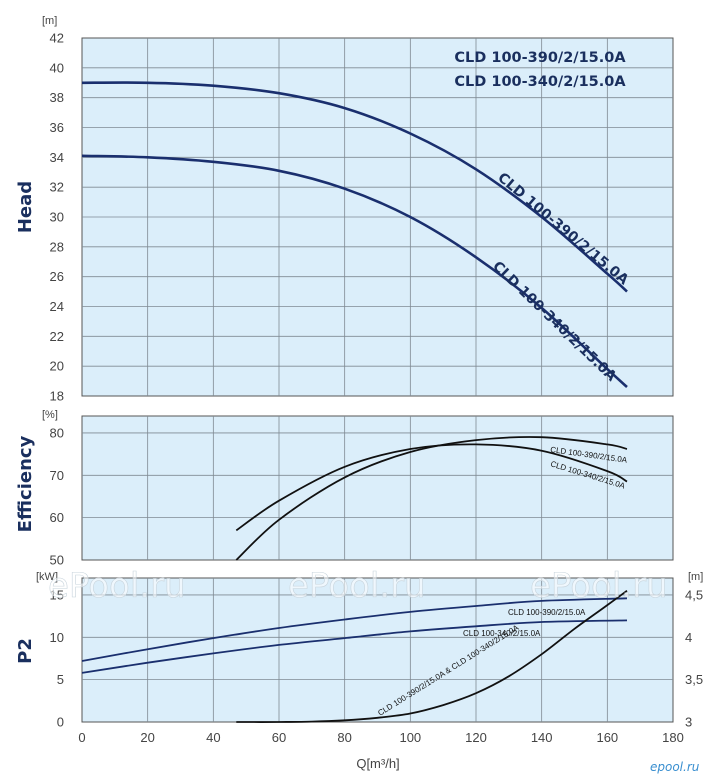 The image size is (715, 777). I want to click on head-ytick-label: 36, so click(57, 127).